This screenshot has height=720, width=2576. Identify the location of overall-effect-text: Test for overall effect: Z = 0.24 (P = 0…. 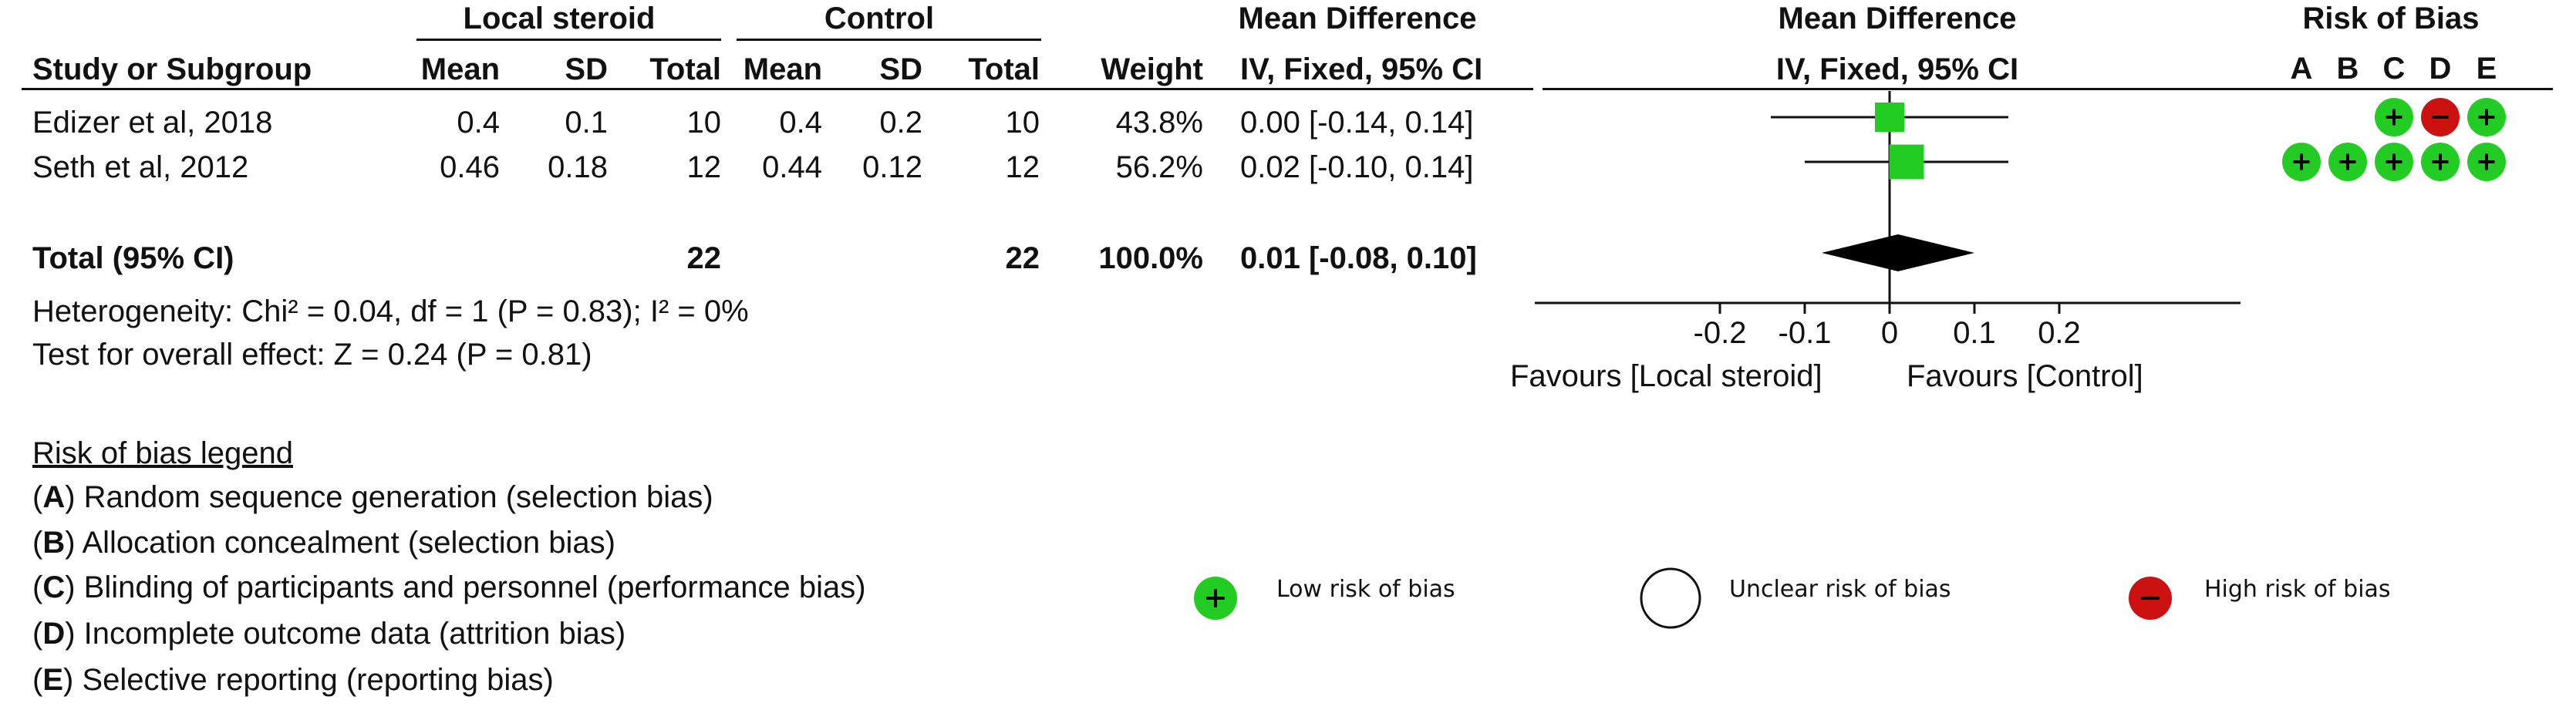
(312, 355).